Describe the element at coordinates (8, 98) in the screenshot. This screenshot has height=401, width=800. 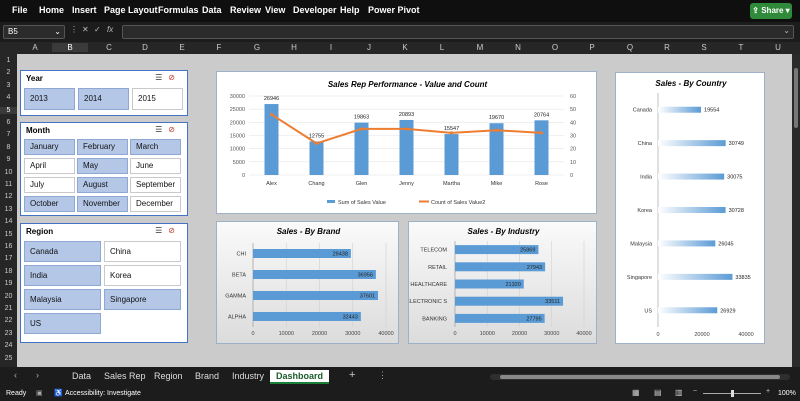
I see `row-header: 4` at that location.